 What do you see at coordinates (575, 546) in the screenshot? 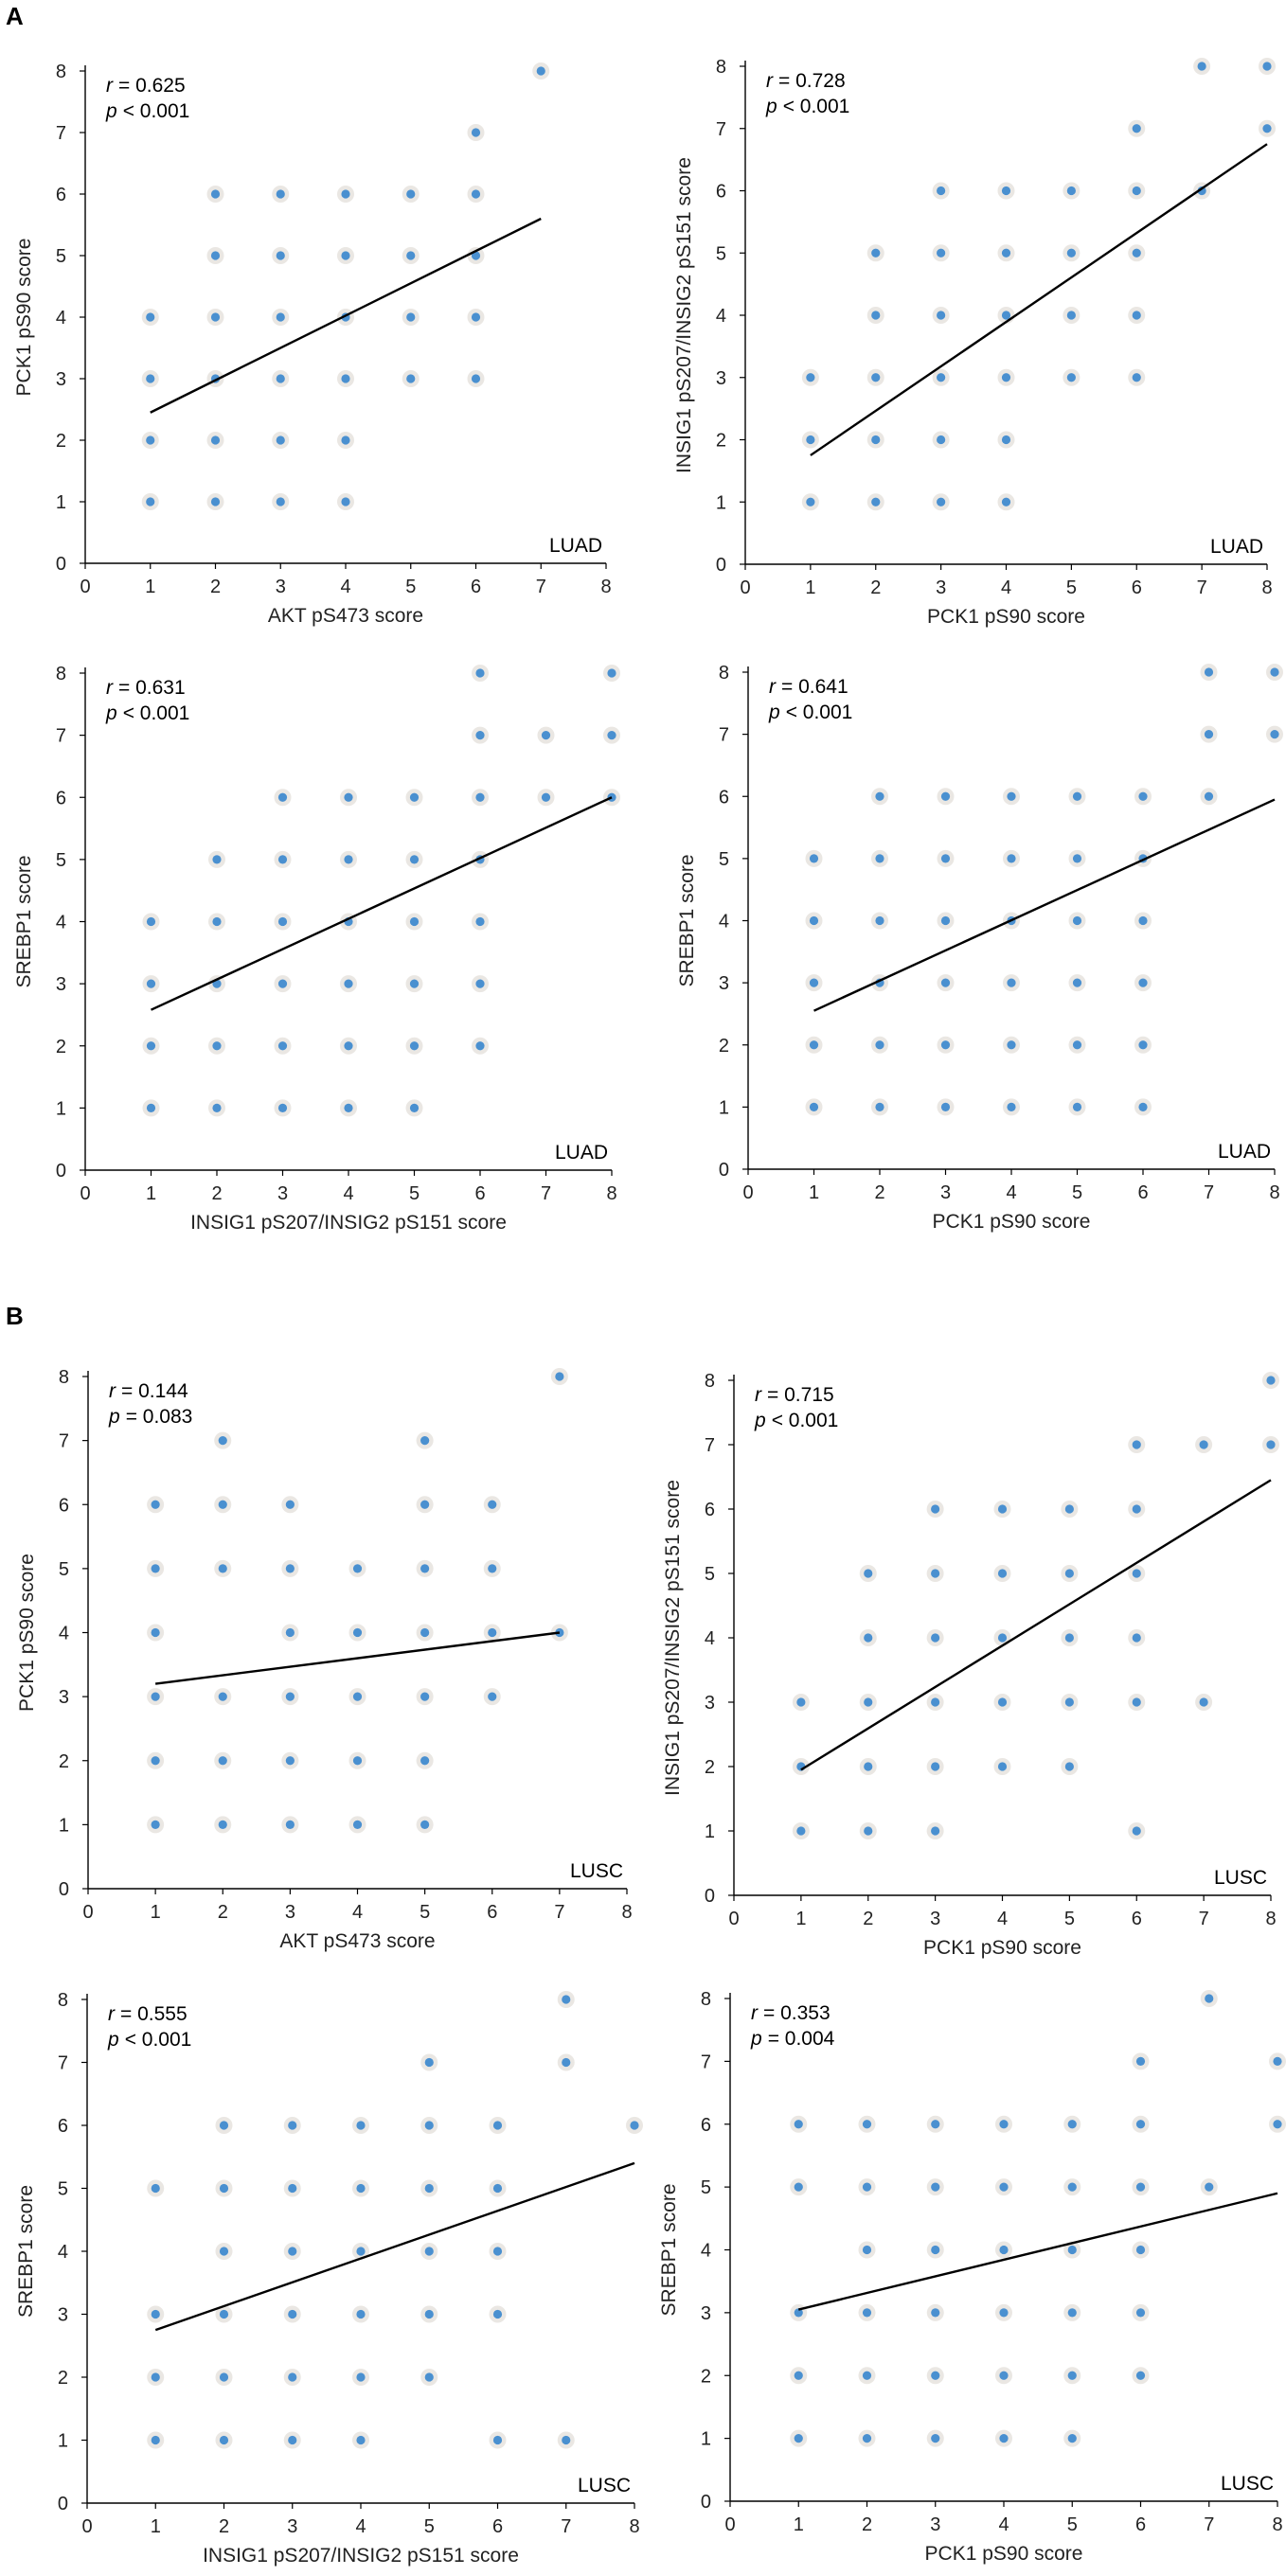
I see `cohort-label: LUAD` at bounding box center [575, 546].